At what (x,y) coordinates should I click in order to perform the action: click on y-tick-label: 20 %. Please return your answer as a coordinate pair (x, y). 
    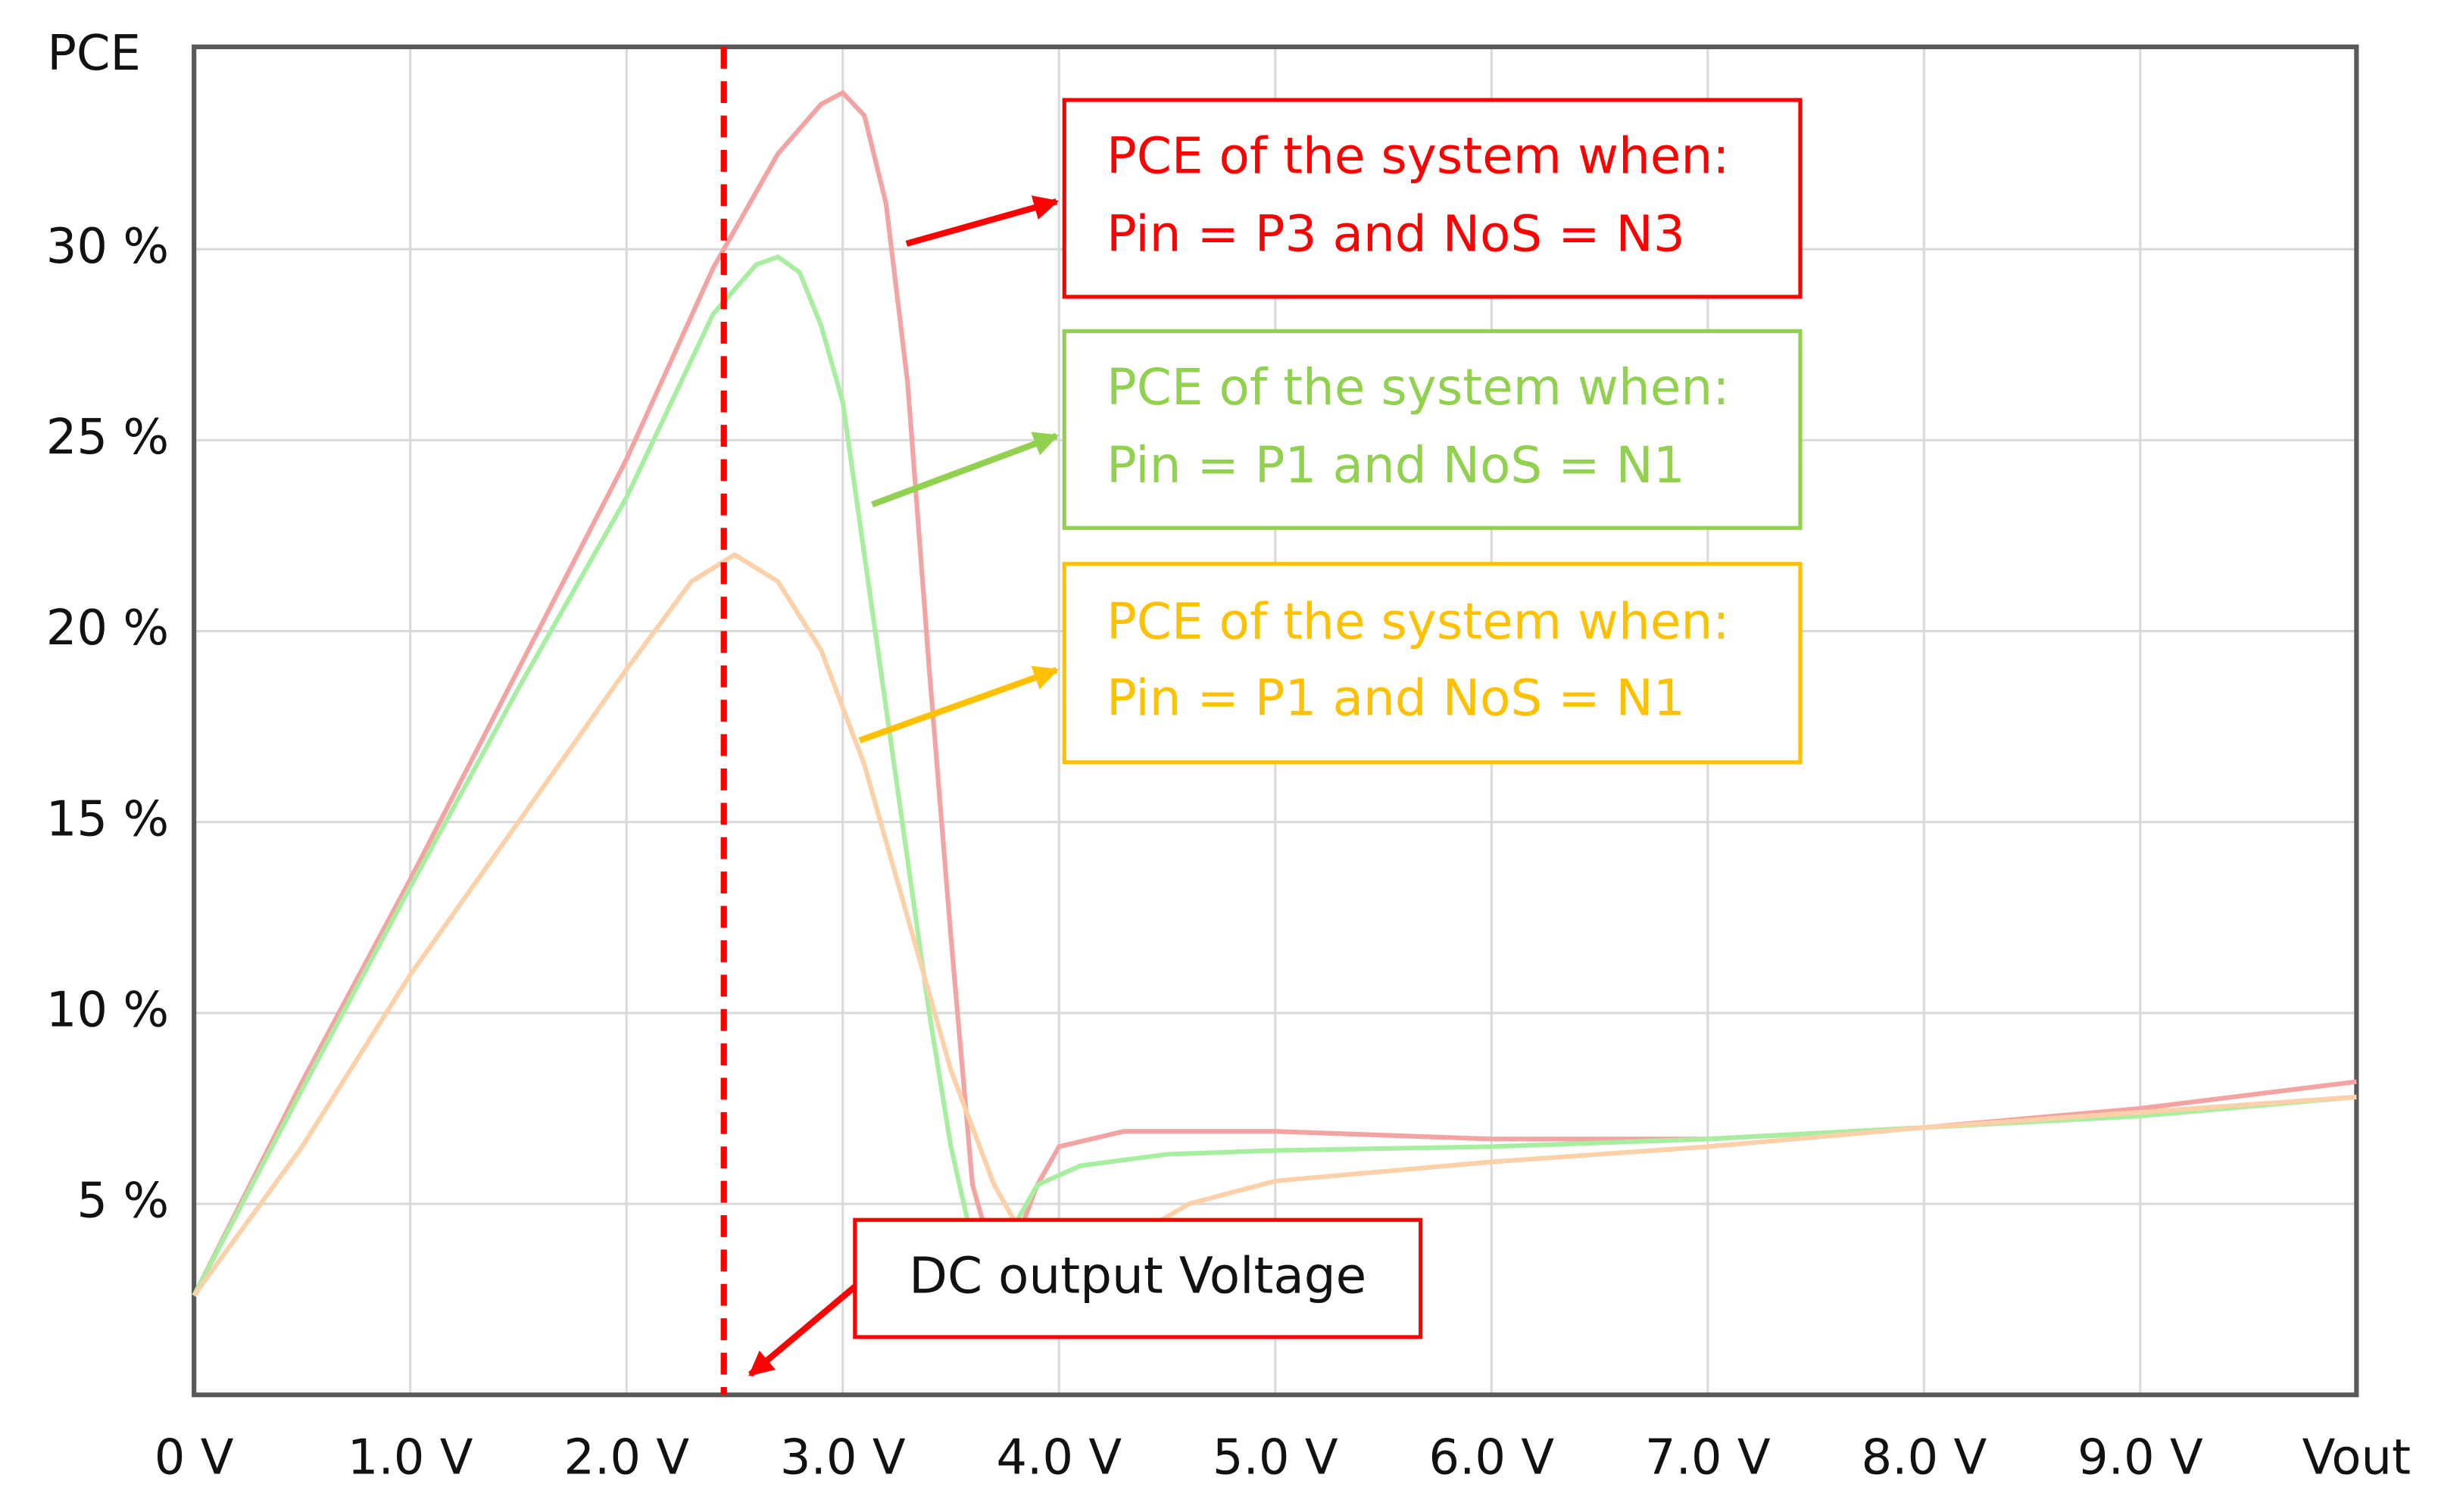
    Looking at the image, I should click on (107, 628).